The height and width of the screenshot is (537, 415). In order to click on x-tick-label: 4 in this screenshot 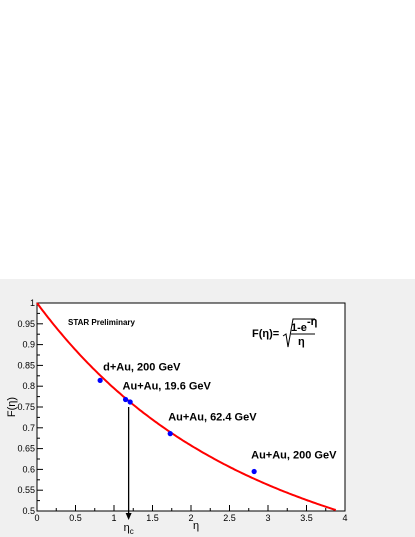, I will do `click(344, 518)`.